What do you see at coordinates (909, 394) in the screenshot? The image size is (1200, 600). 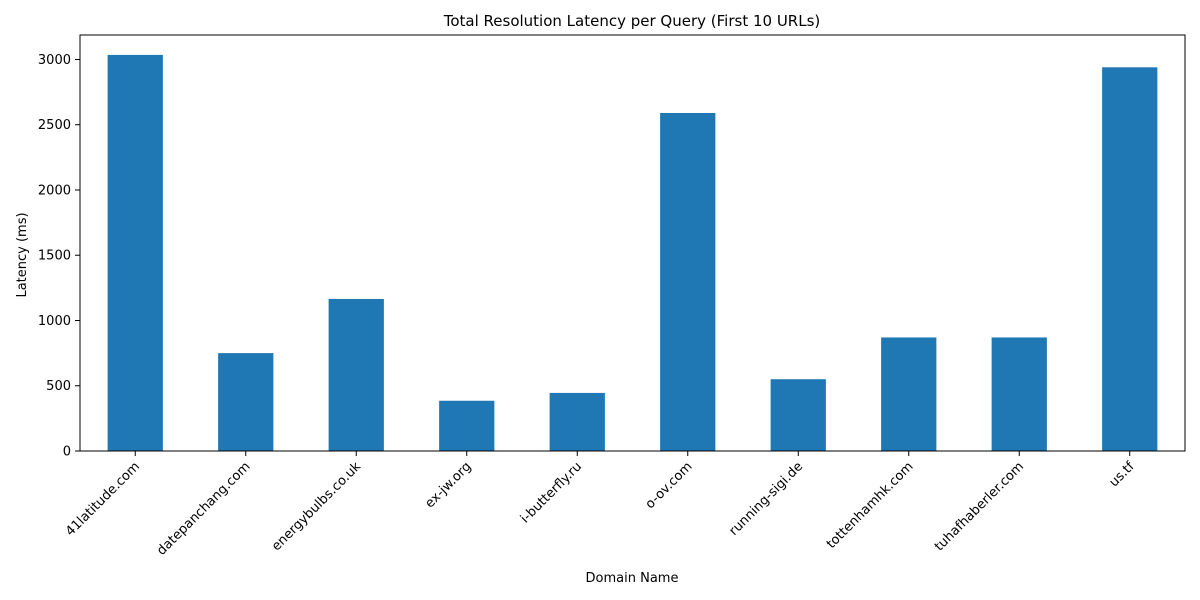 I see `bar-tottenhamhk.com` at bounding box center [909, 394].